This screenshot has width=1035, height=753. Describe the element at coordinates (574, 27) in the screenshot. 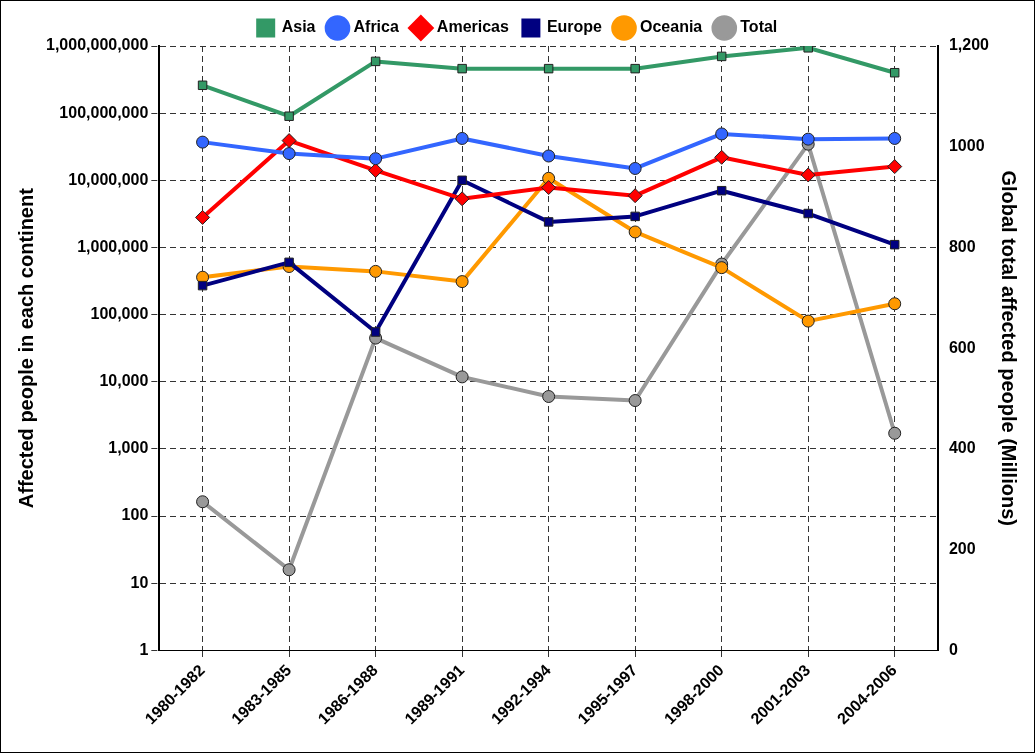

I see `legend-label: Europe` at that location.